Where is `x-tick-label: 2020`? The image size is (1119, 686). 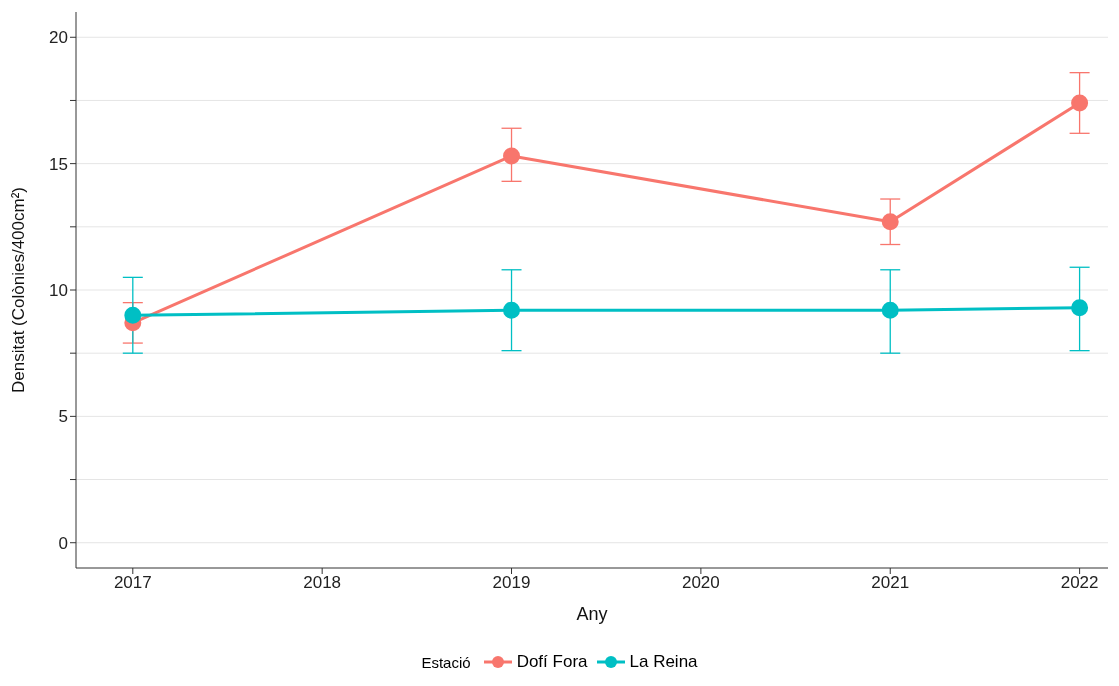
x-tick-label: 2020 is located at coordinates (700, 583).